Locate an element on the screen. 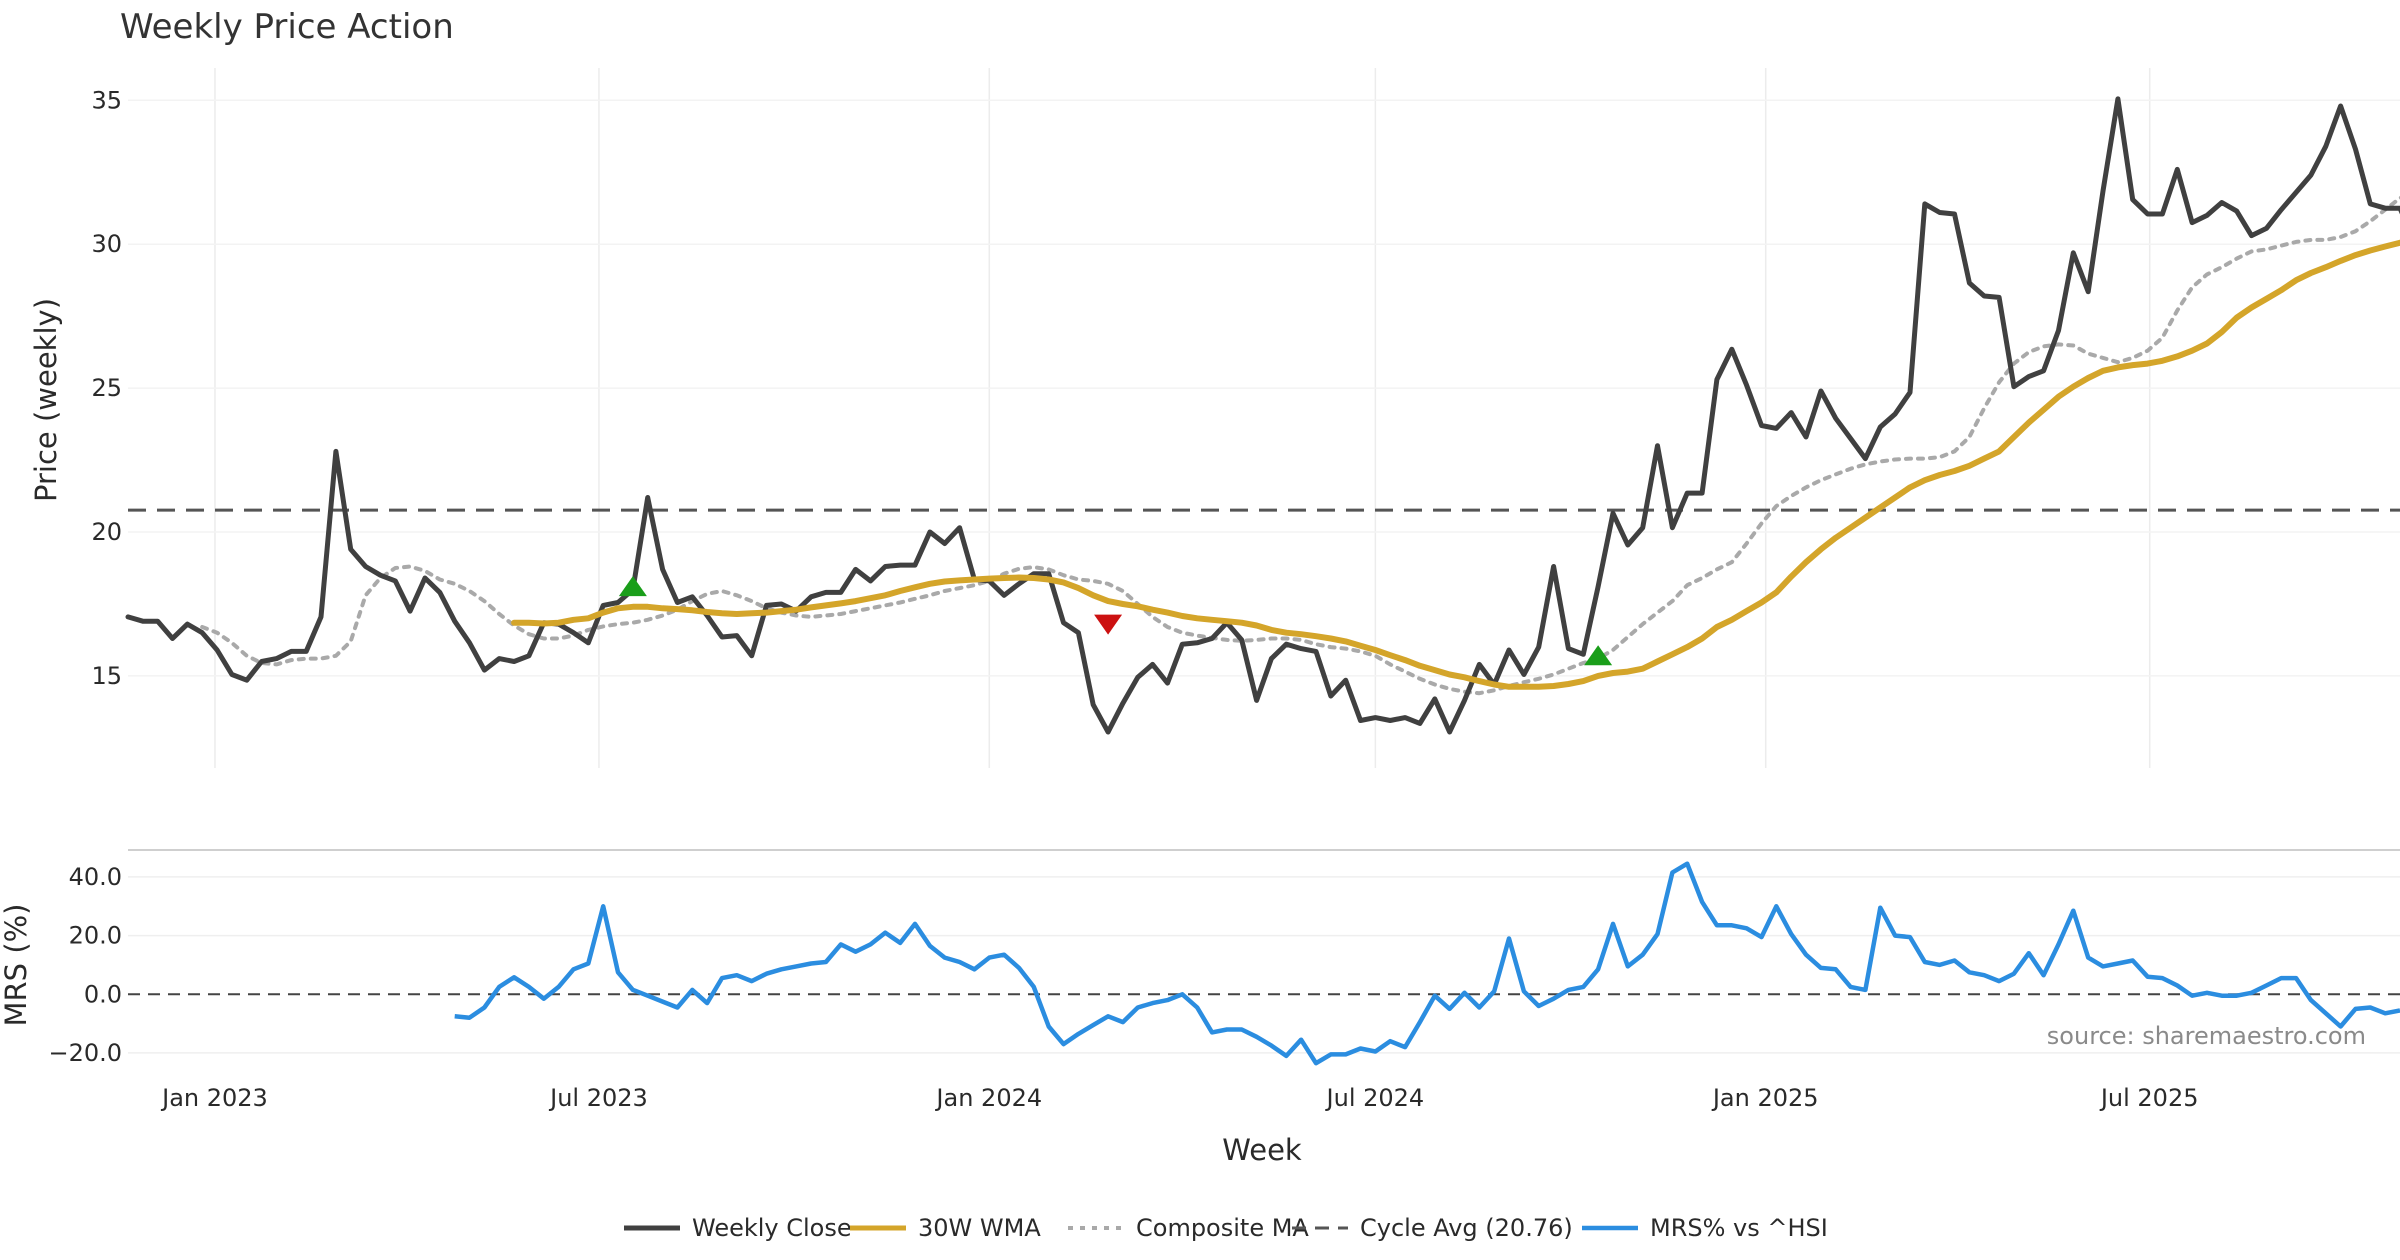  price-y-tick-label: 25 is located at coordinates (106, 388).